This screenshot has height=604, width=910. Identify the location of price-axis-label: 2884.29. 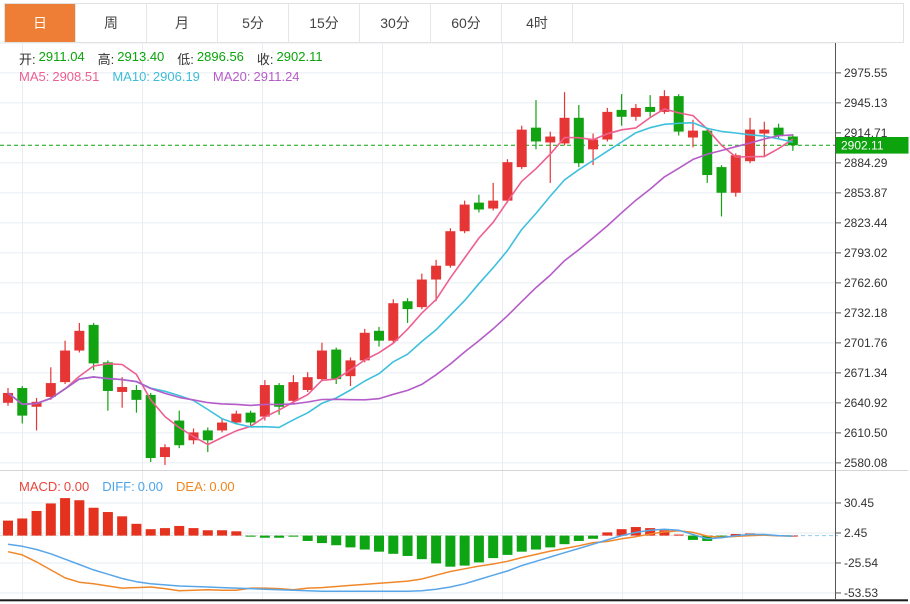
(866, 163).